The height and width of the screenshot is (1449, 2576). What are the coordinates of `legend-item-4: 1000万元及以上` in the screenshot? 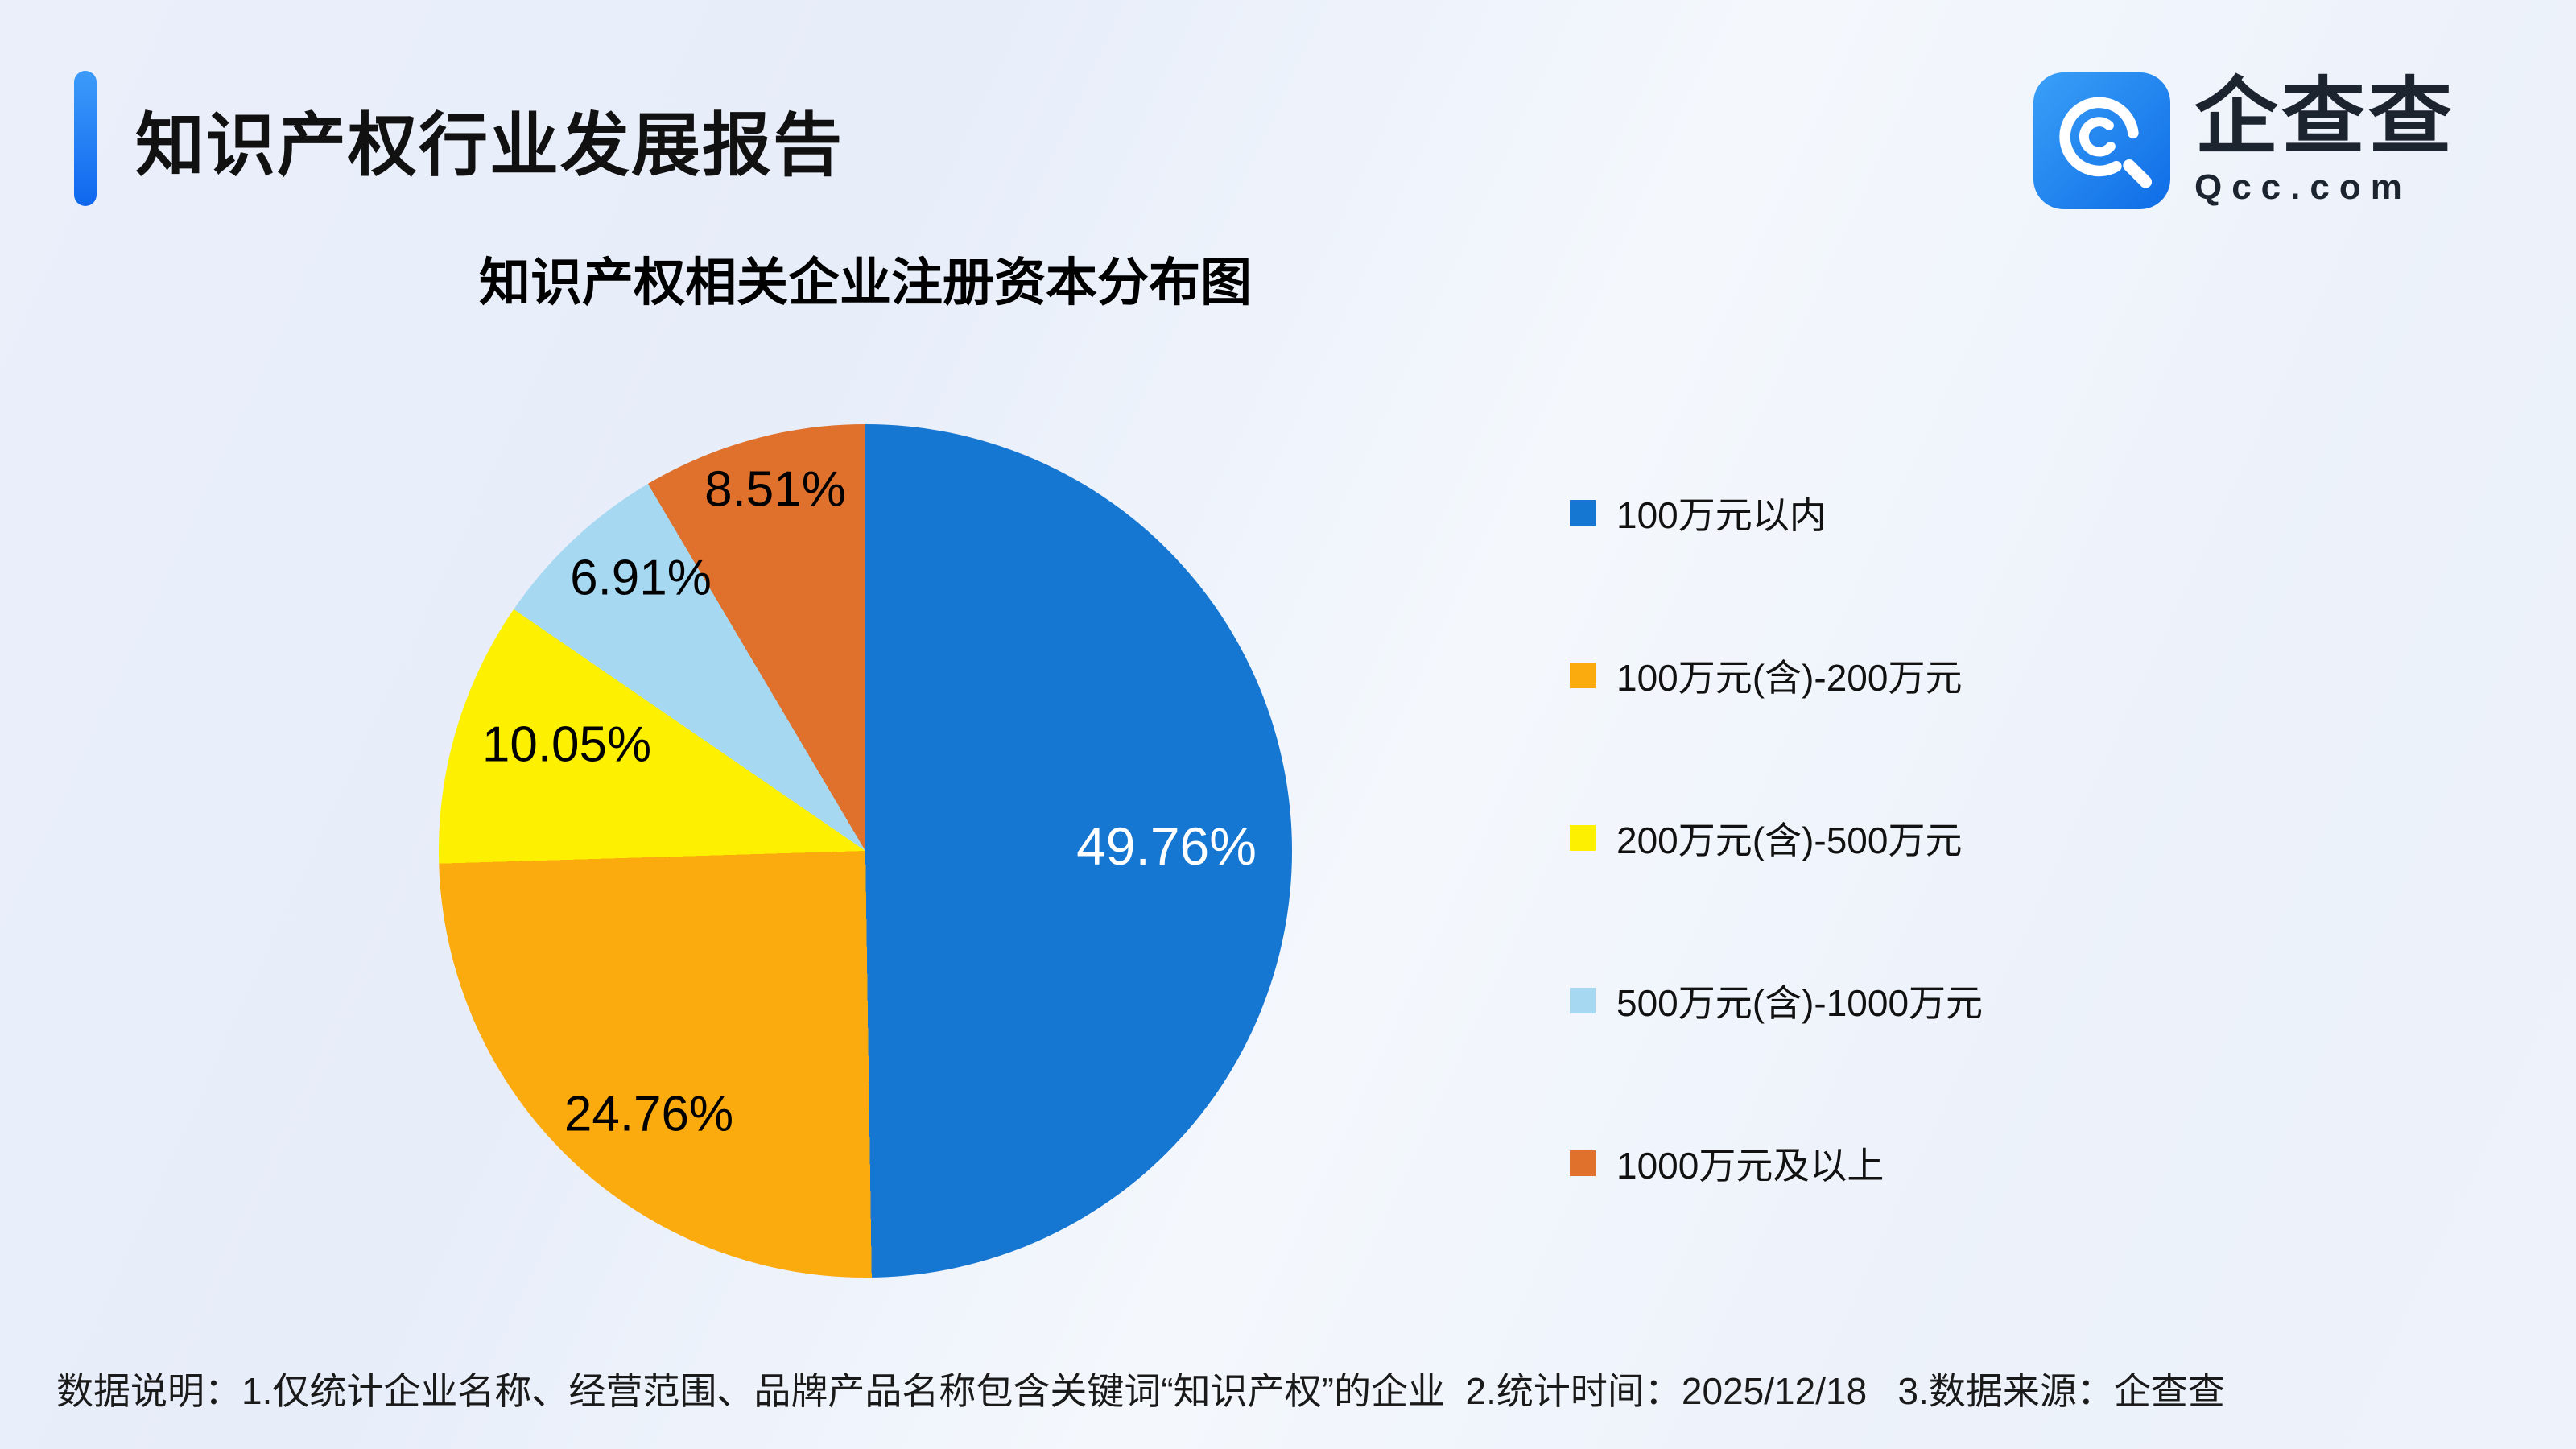 It's located at (1776, 1165).